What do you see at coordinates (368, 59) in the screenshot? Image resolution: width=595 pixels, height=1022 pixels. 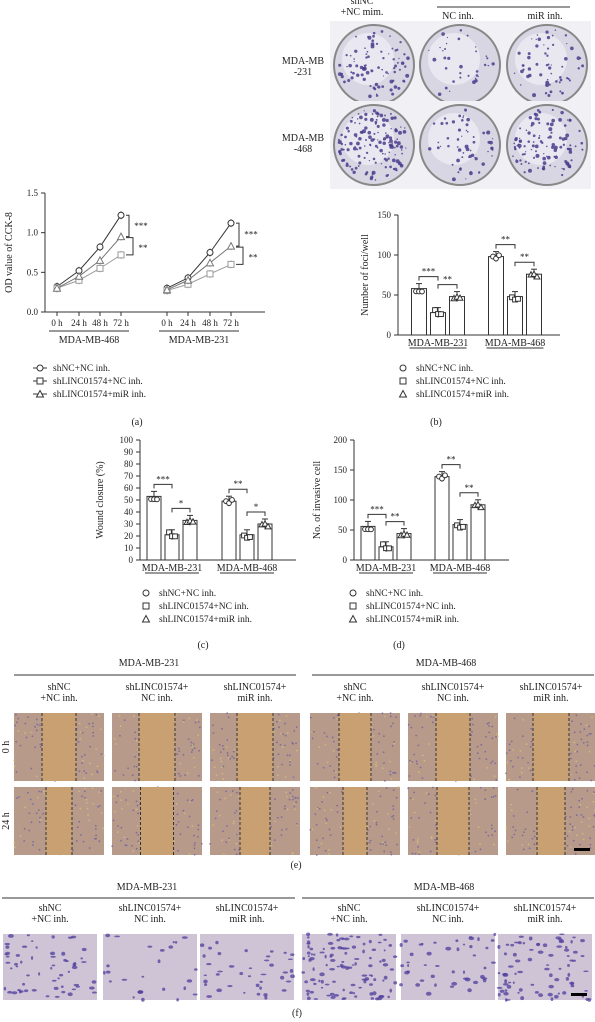 I see `well-highlight` at bounding box center [368, 59].